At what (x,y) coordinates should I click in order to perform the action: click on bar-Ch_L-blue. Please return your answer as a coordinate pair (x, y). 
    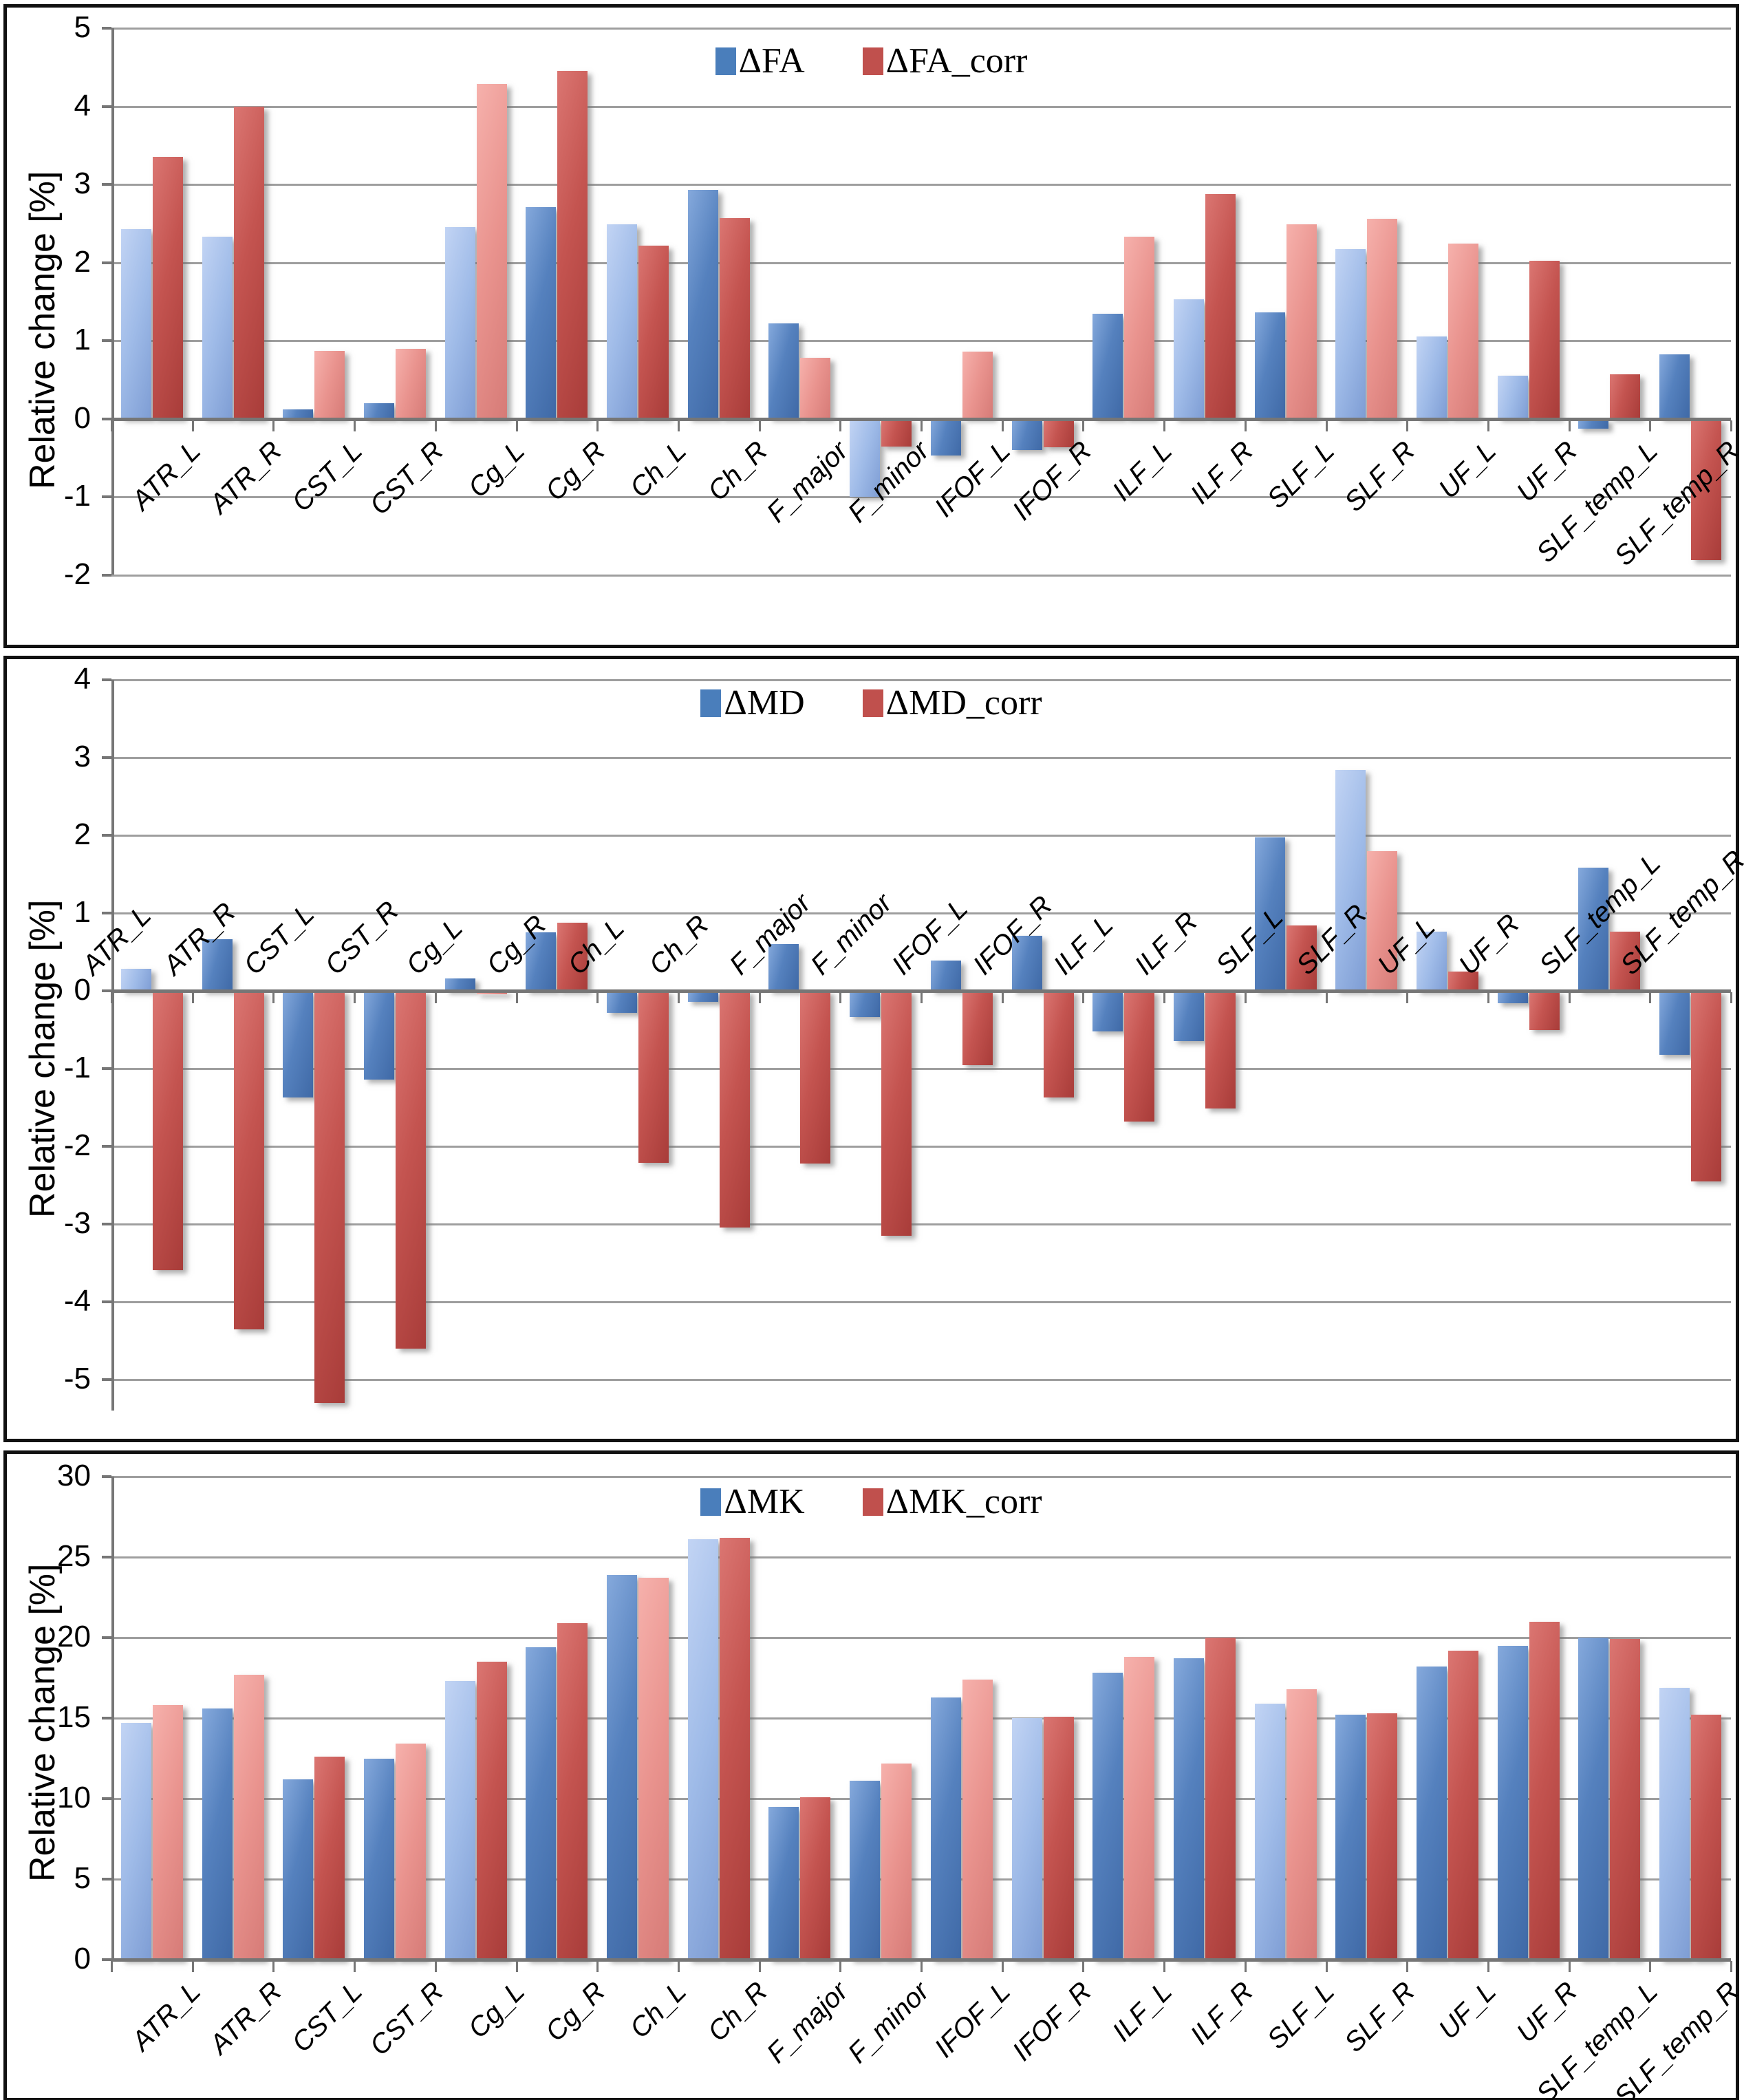
    Looking at the image, I should click on (622, 1767).